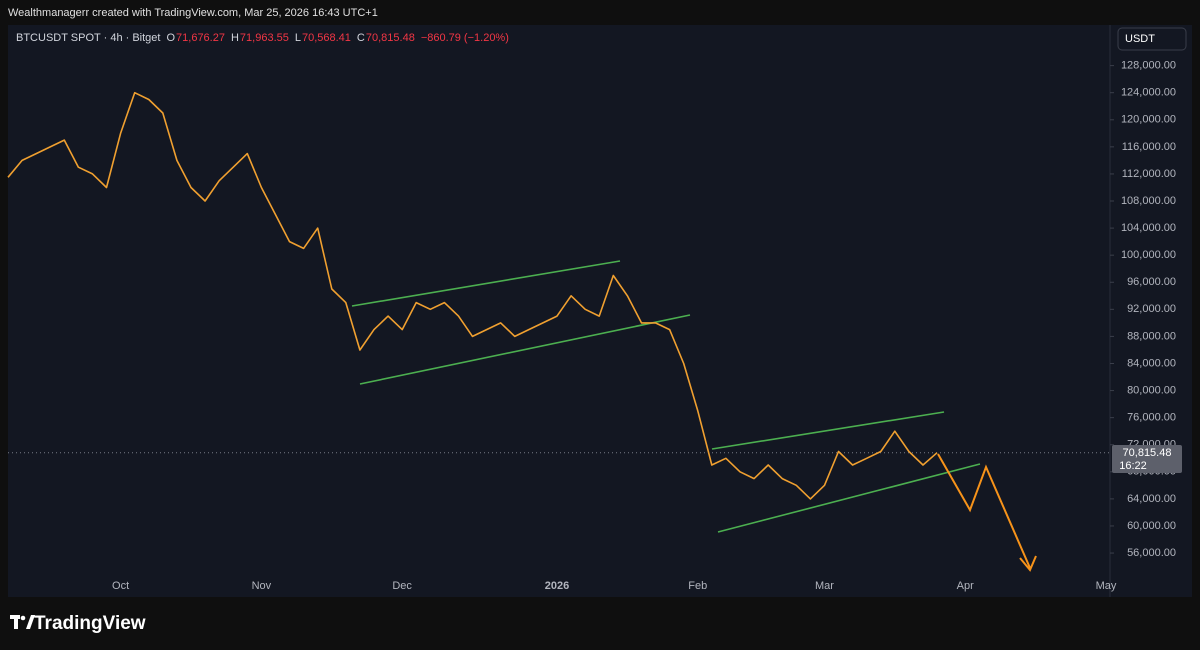 The height and width of the screenshot is (650, 1200). What do you see at coordinates (1147, 453) in the screenshot?
I see `last-price-label: 70,815.48` at bounding box center [1147, 453].